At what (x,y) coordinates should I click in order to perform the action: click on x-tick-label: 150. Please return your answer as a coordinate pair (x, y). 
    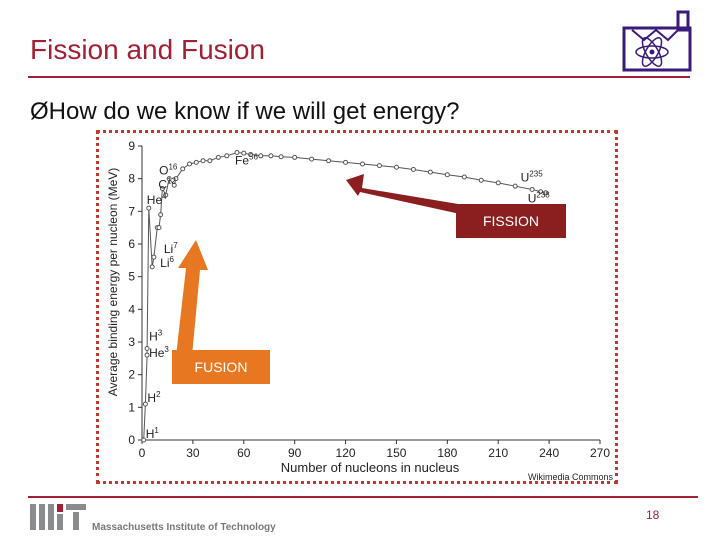
    Looking at the image, I should click on (396, 453).